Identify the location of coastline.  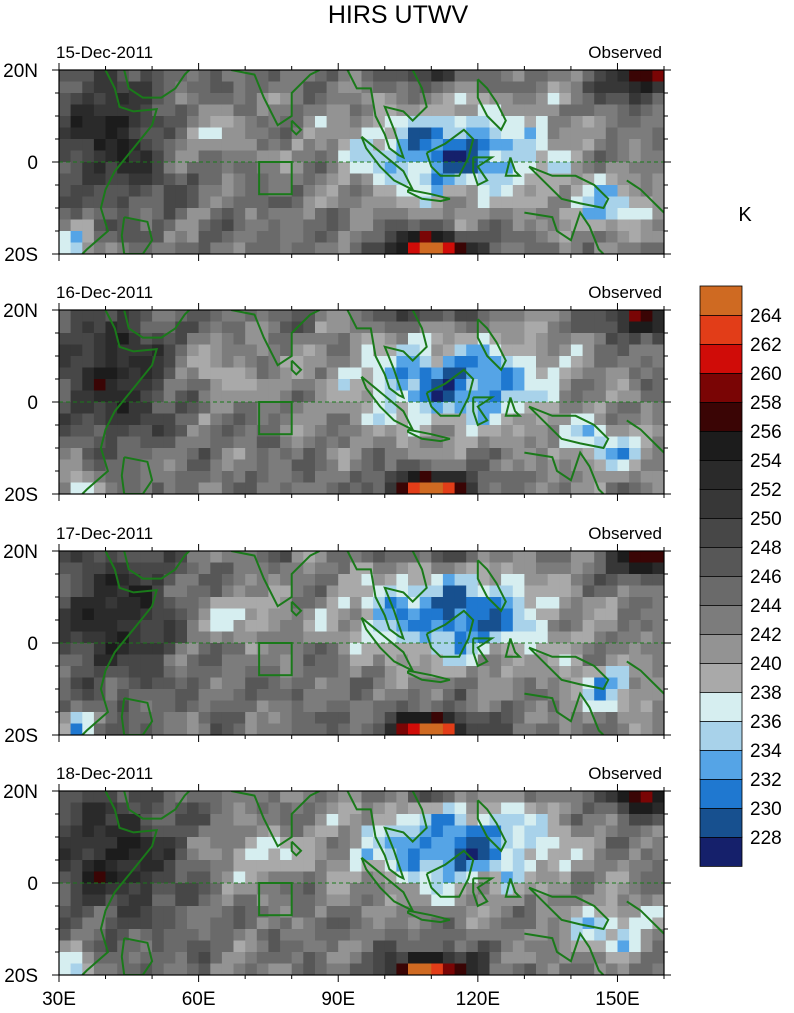
(120, 883).